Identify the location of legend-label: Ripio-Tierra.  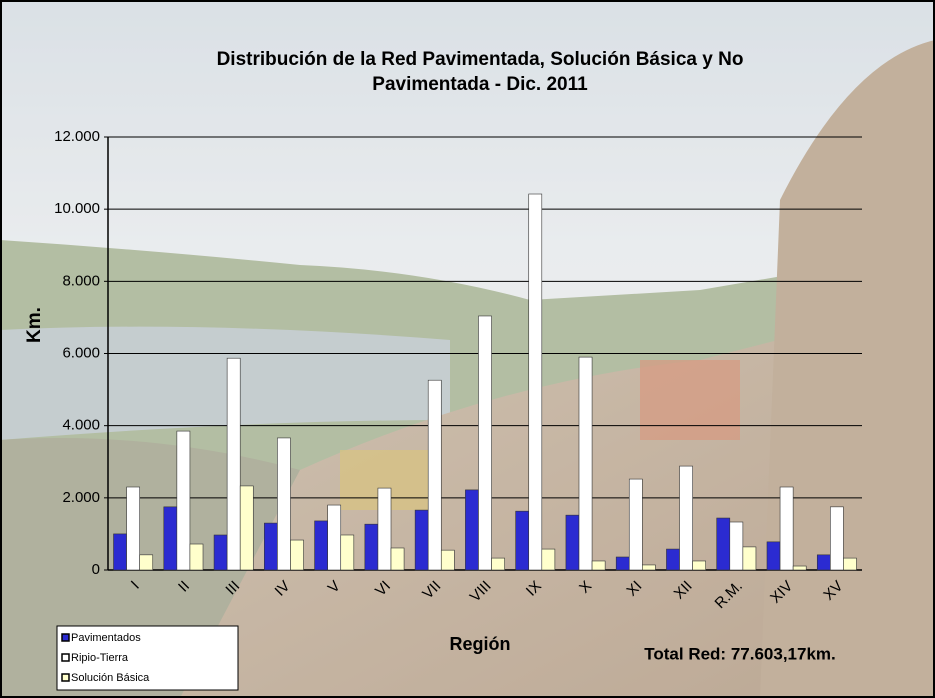
(100, 658).